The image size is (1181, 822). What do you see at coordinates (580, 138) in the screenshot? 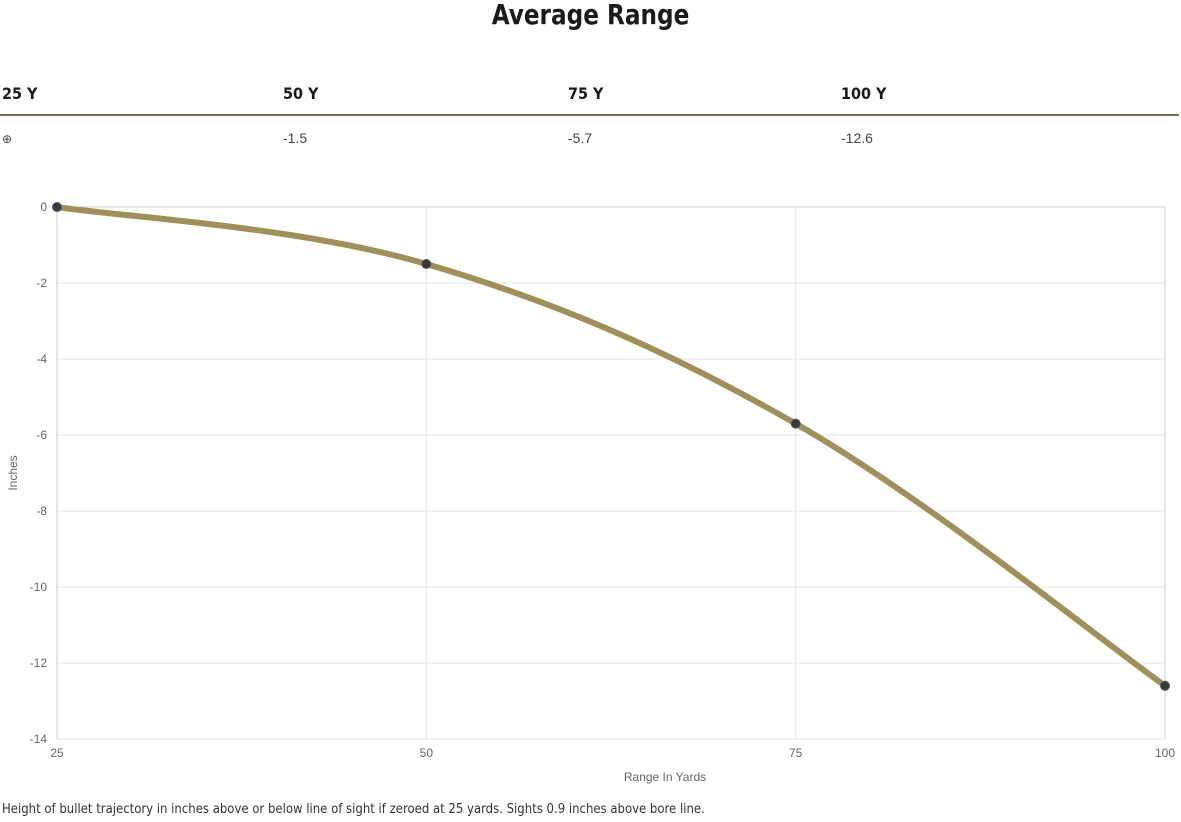
I see `value-75y: -5.7` at bounding box center [580, 138].